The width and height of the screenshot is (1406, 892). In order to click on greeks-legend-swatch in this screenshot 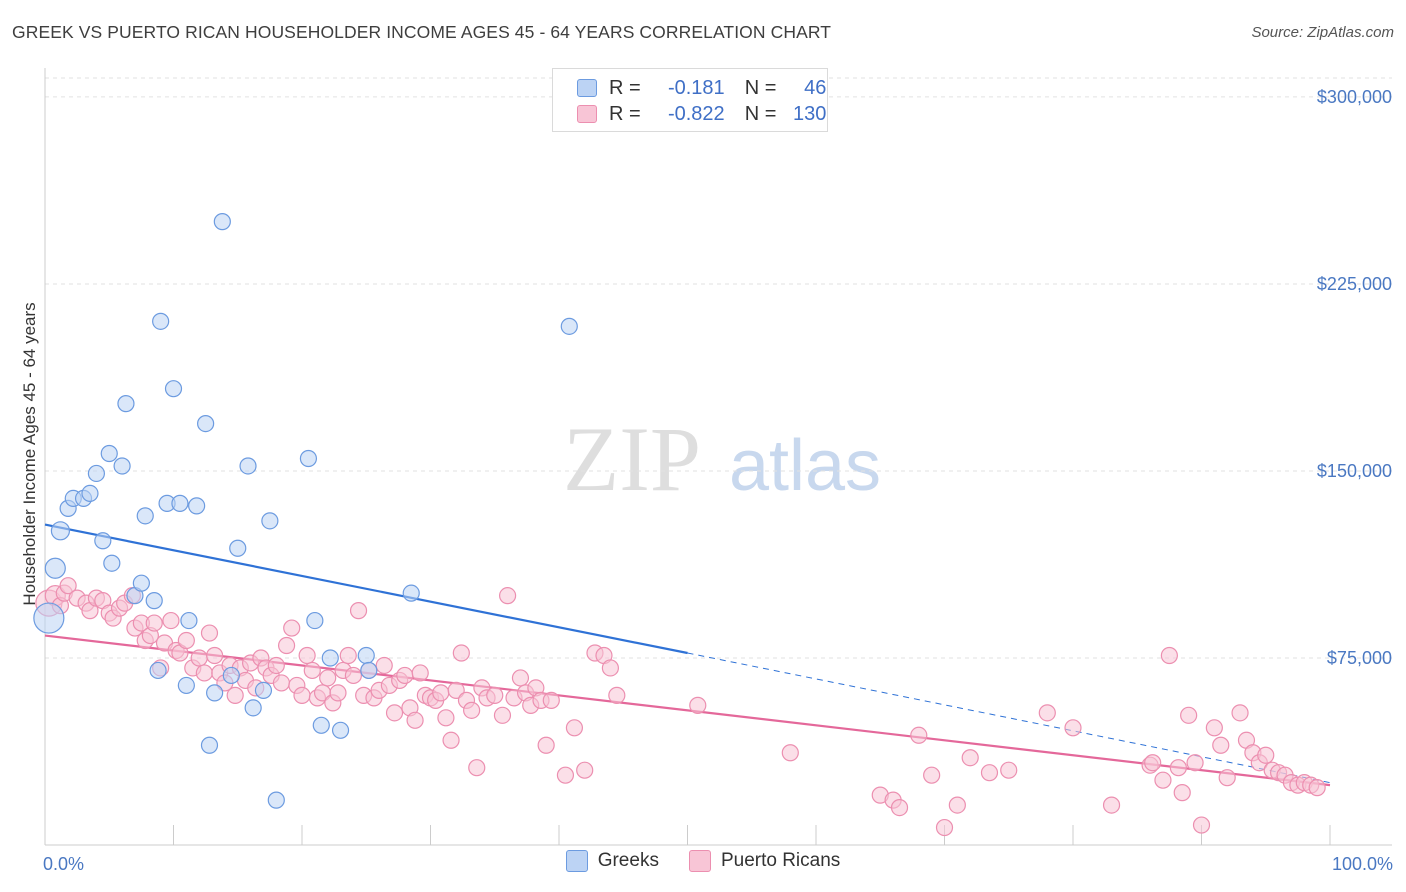, I will do `click(576, 861)`.